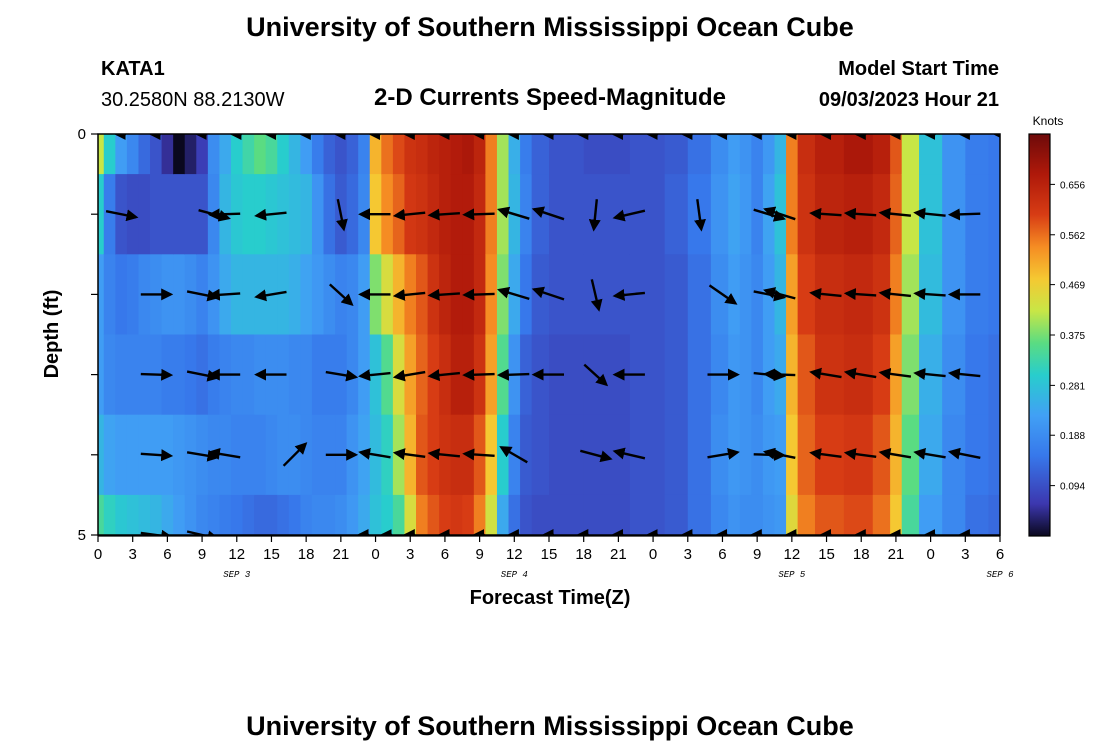 The width and height of the screenshot is (1100, 750). I want to click on x-tick-label: 3, so click(688, 554).